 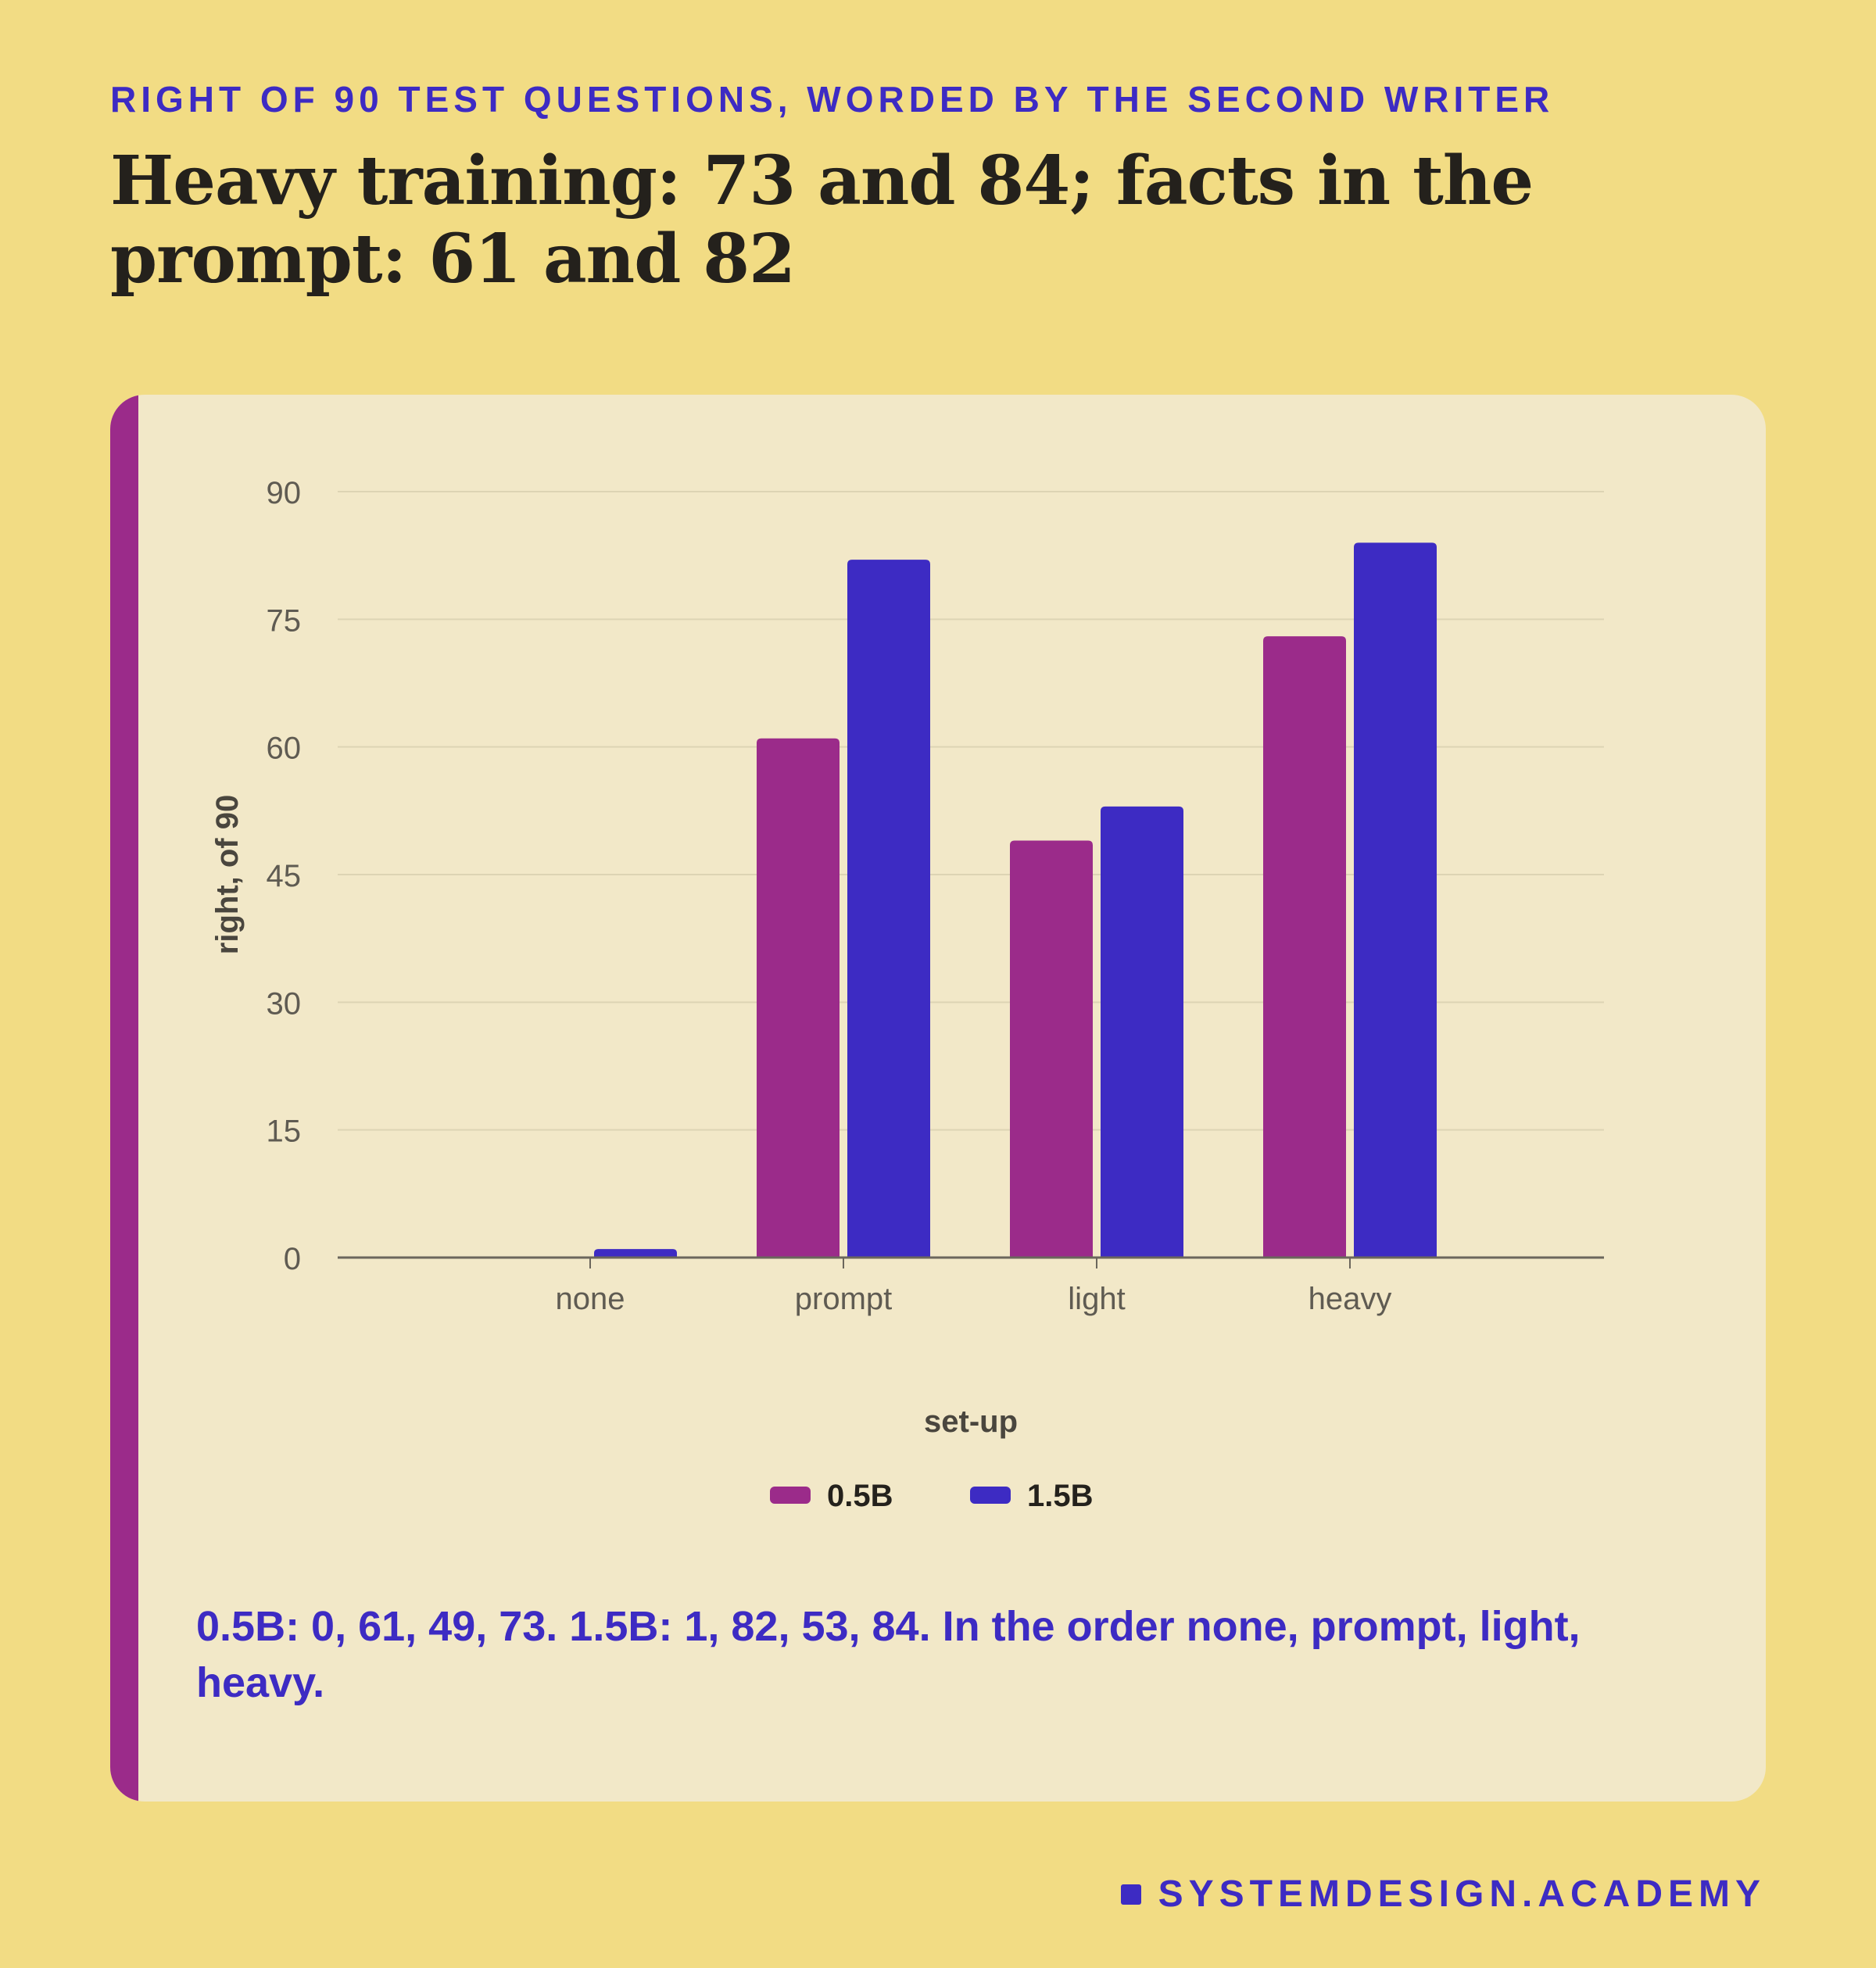 I want to click on brand-footer: SYSTEMDESIGN.ACADEMY, so click(x=1443, y=1895).